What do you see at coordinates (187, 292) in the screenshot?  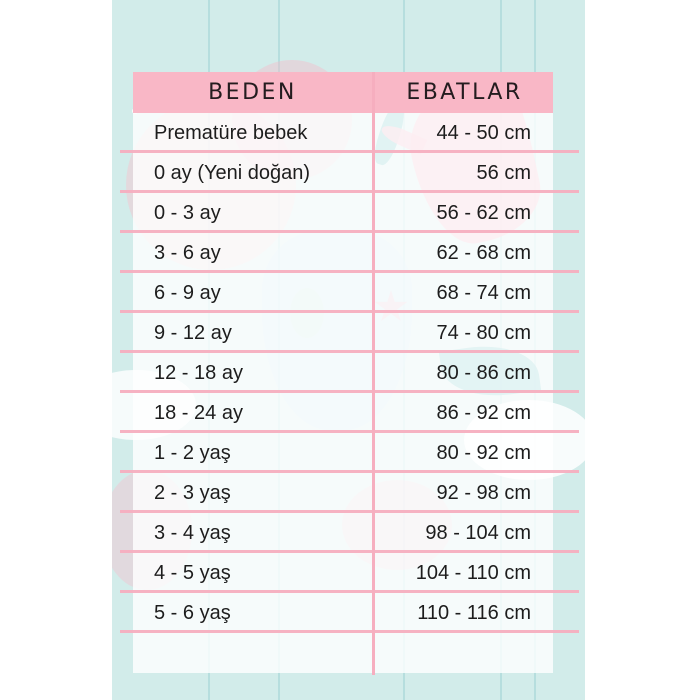 I see `cell-size: 6 - 9 ay` at bounding box center [187, 292].